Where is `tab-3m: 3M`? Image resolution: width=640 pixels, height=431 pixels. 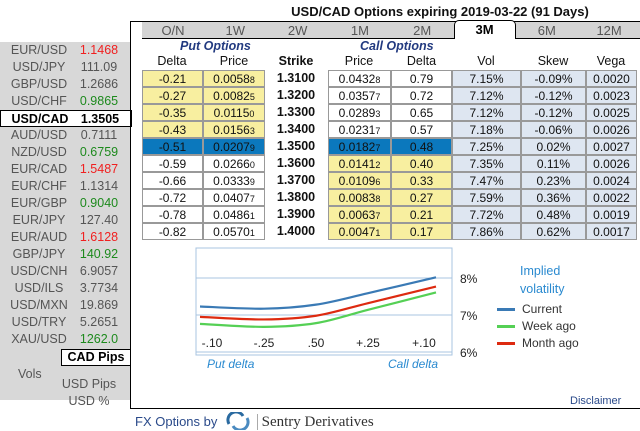
tab-3m: 3M is located at coordinates (484, 29).